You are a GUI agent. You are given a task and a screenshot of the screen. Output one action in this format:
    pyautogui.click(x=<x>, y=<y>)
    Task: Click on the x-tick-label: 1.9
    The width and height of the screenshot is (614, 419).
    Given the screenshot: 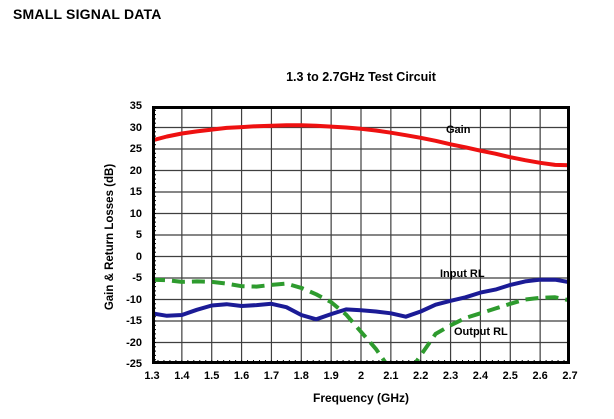 What is the action you would take?
    pyautogui.click(x=331, y=376)
    